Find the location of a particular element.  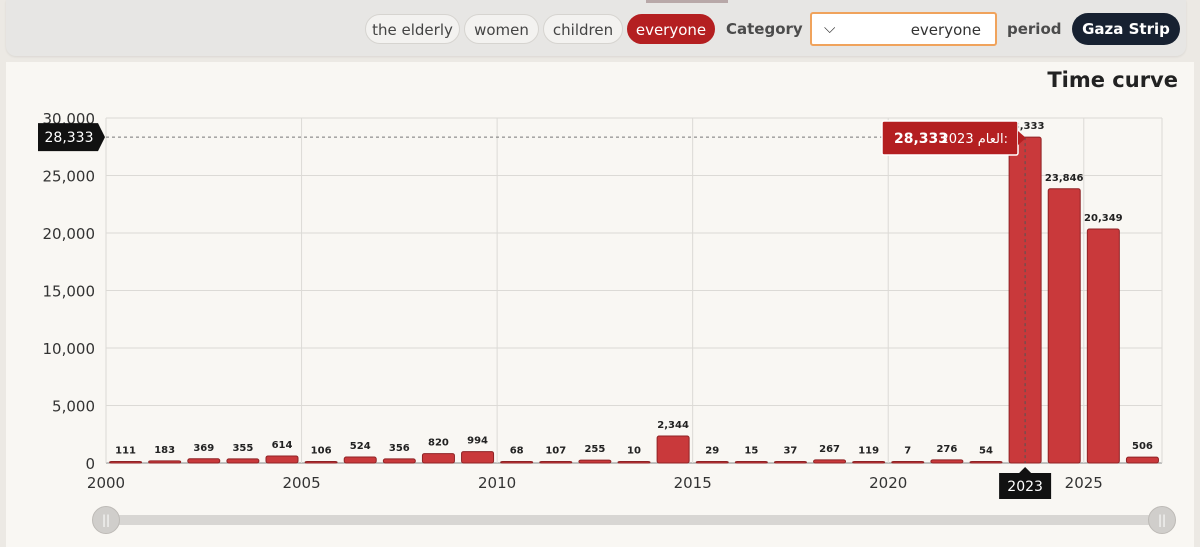

x-tick-label: 2000 is located at coordinates (106, 483).